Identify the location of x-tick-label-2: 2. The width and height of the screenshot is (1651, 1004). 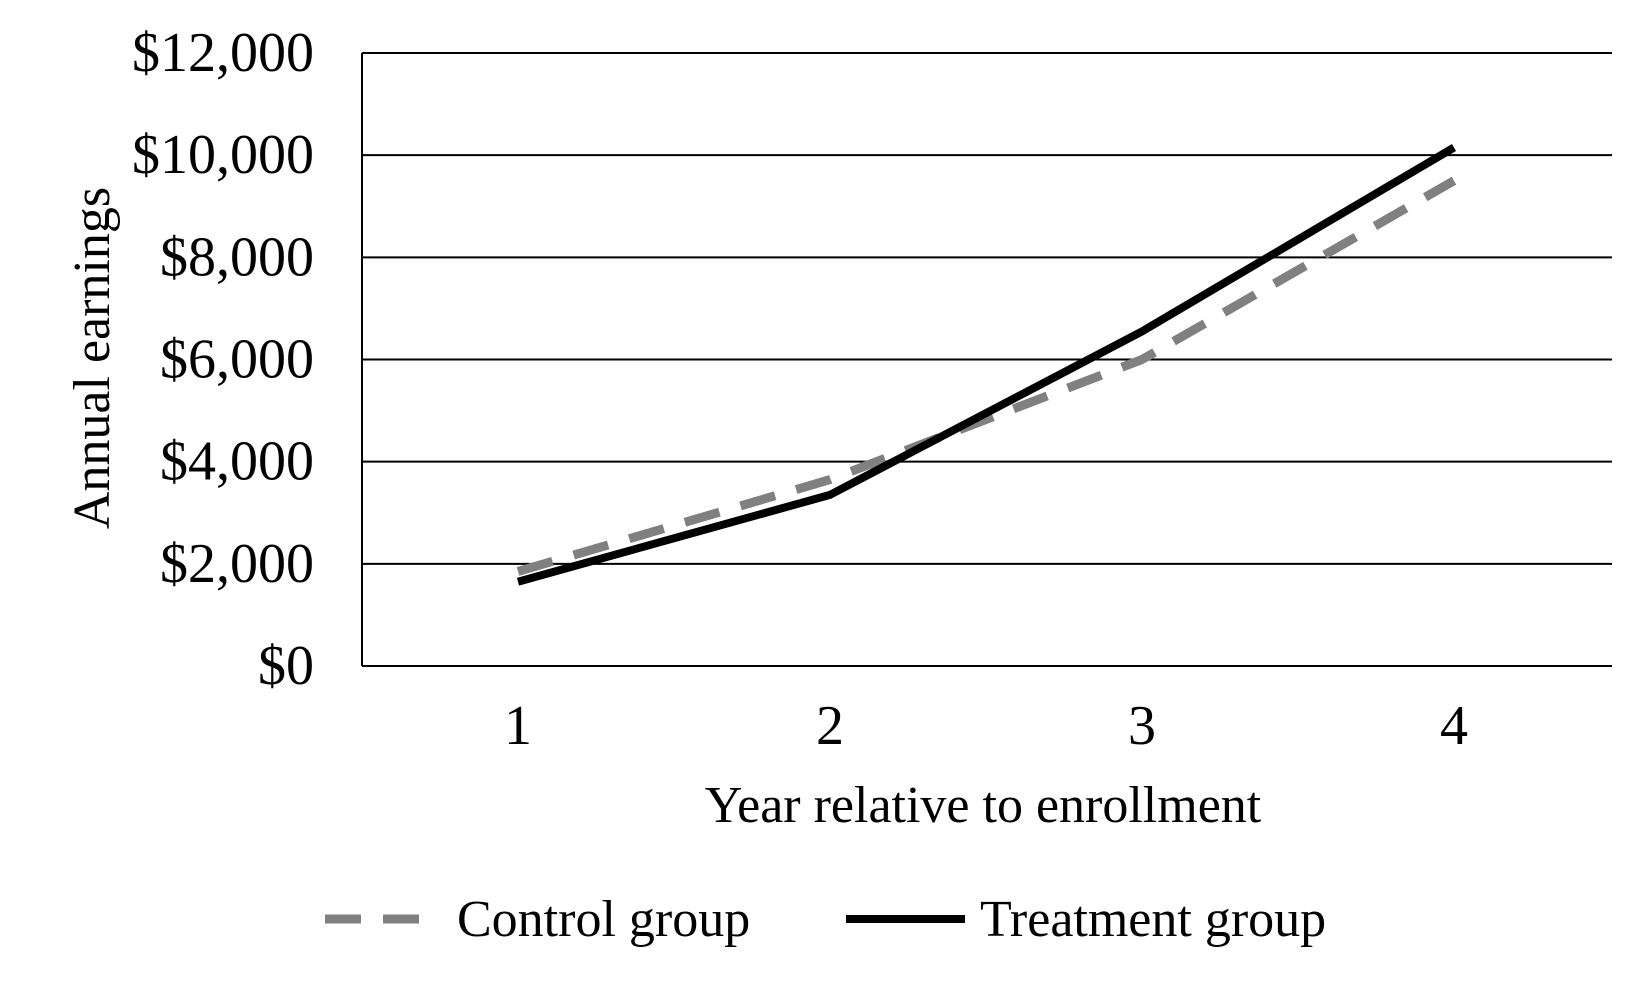
(830, 726).